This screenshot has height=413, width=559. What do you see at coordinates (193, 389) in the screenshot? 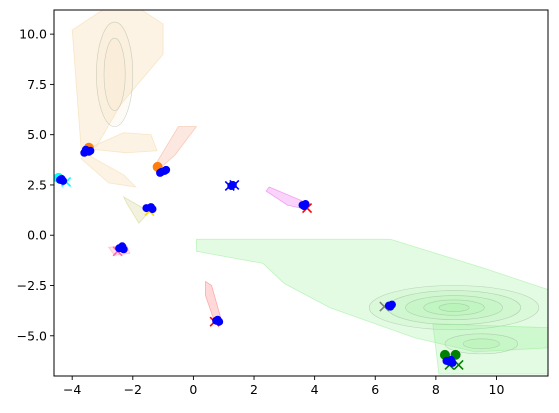
I see `x-tick-label: 0` at bounding box center [193, 389].